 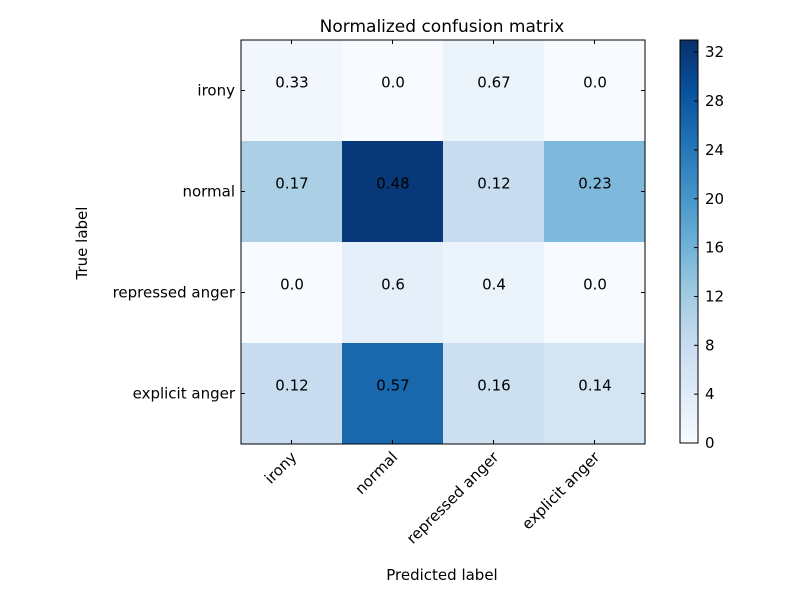 I want to click on colorbar-bar, so click(x=689, y=241).